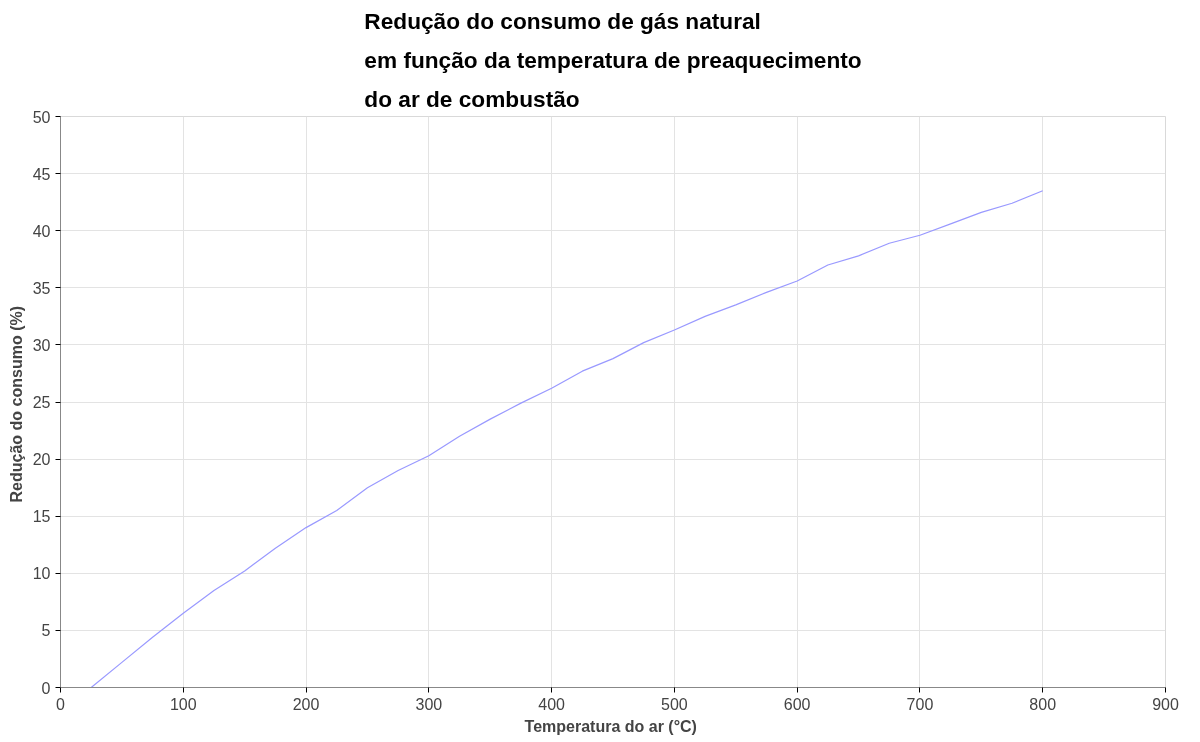 The image size is (1200, 742). What do you see at coordinates (920, 704) in the screenshot?
I see `x-tick-label: 700` at bounding box center [920, 704].